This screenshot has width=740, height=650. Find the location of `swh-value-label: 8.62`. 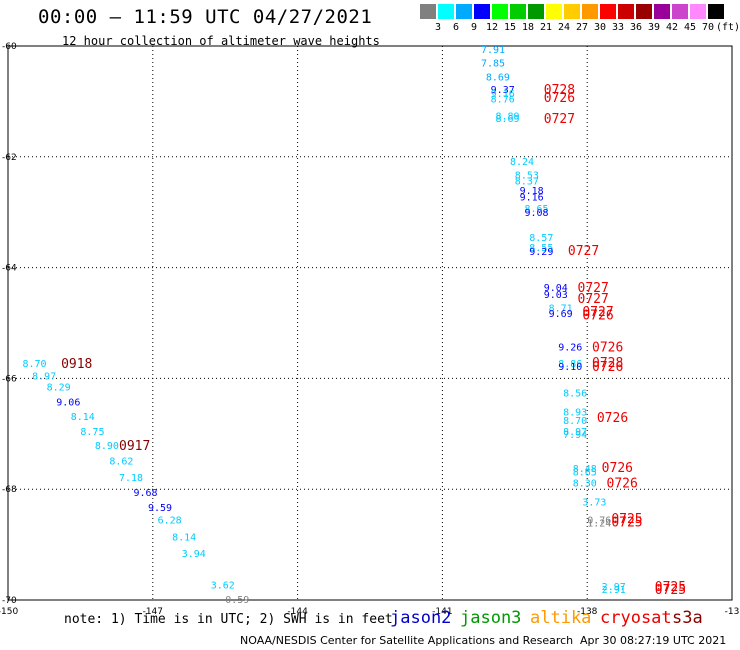

swh-value-label: 8.62 is located at coordinates (121, 461).